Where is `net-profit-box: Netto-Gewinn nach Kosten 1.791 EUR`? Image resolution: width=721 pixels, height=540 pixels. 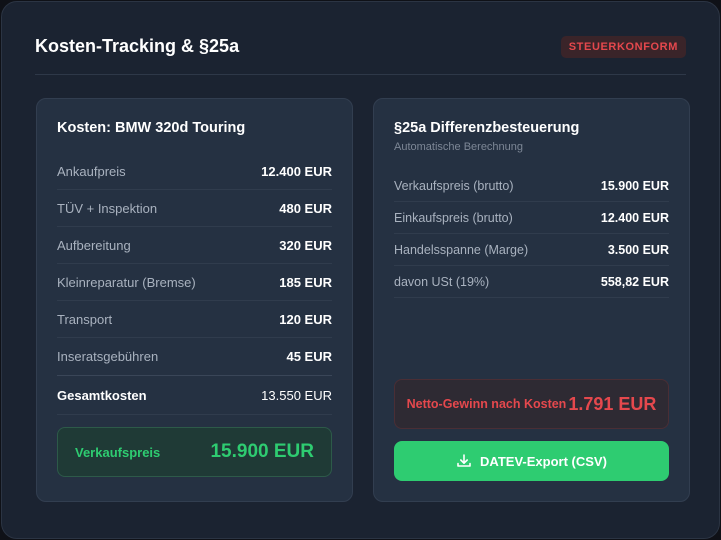
net-profit-box: Netto-Gewinn nach Kosten 1.791 EUR is located at coordinates (531, 404).